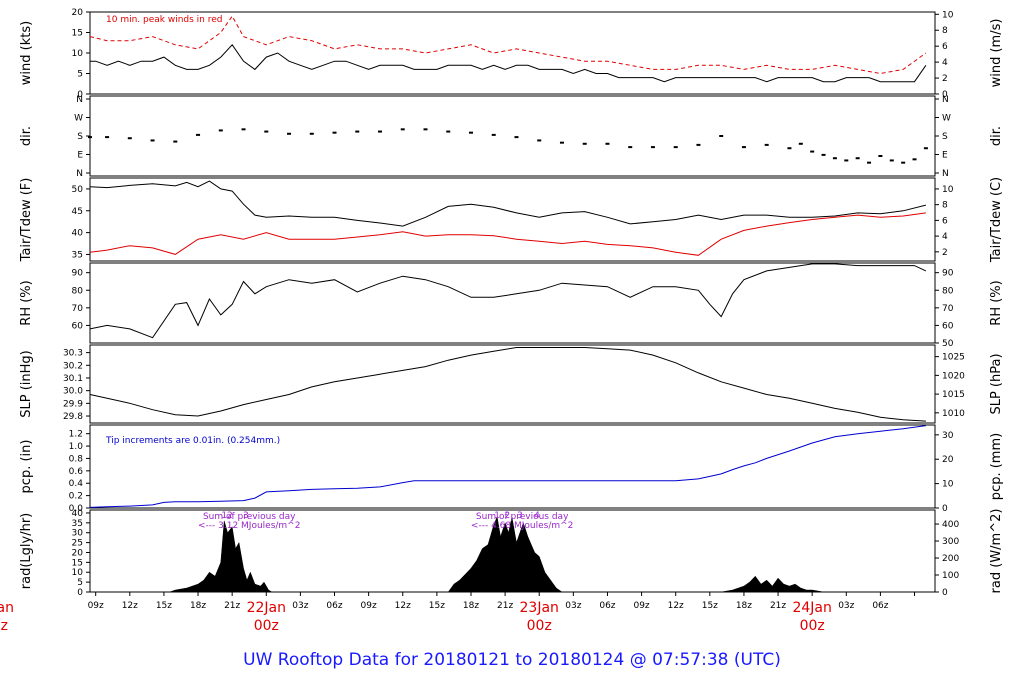 This screenshot has height=700, width=1024. I want to click on radiation-annotation: <--- 4.68 MJoules/m^2, so click(522, 526).